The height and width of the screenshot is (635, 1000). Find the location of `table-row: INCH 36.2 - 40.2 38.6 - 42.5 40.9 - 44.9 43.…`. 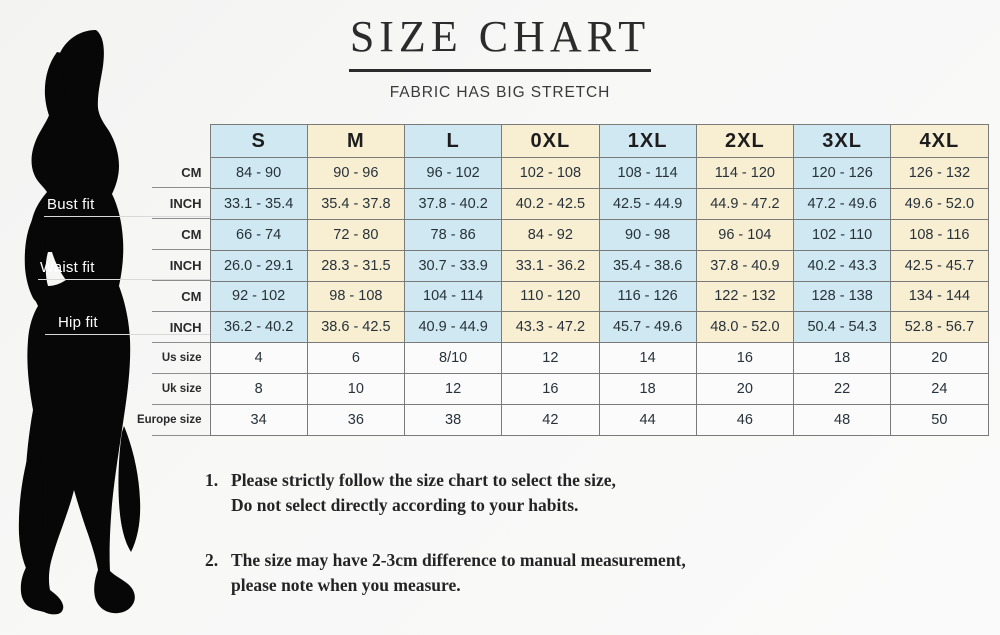

table-row: INCH 36.2 - 40.2 38.6 - 42.5 40.9 - 44.9 43.… is located at coordinates (559, 327).